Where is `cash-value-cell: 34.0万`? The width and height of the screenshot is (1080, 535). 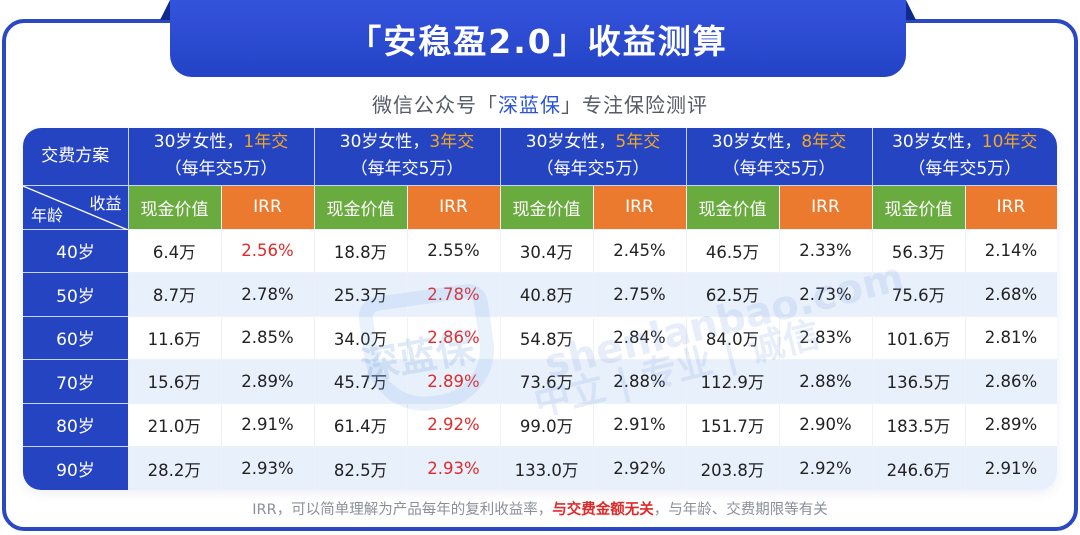 cash-value-cell: 34.0万 is located at coordinates (361, 337).